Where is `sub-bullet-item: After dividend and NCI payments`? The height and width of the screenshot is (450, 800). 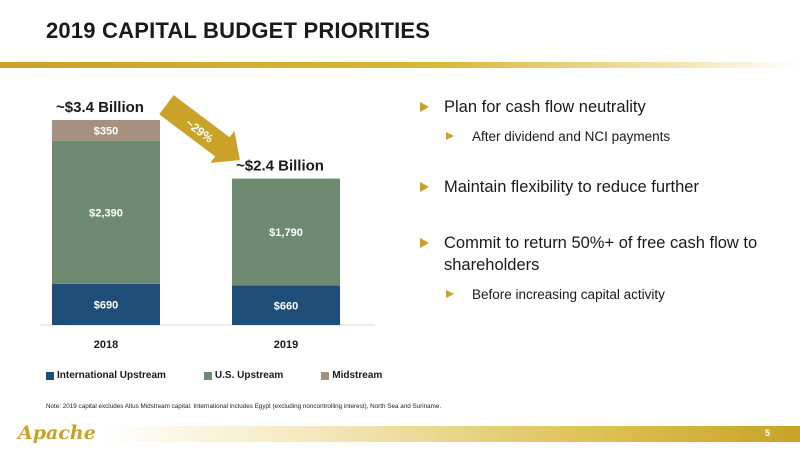
sub-bullet-item: After dividend and NCI payments is located at coordinates (618, 137).